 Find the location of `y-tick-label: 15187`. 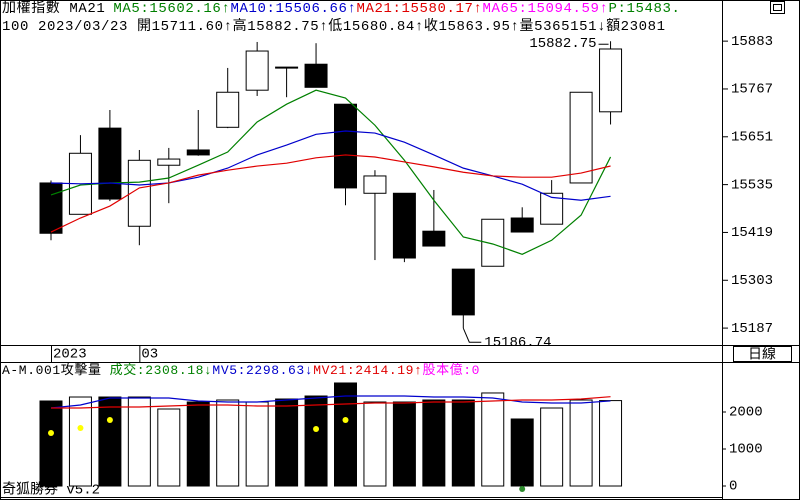

y-tick-label: 15187 is located at coordinates (752, 329).